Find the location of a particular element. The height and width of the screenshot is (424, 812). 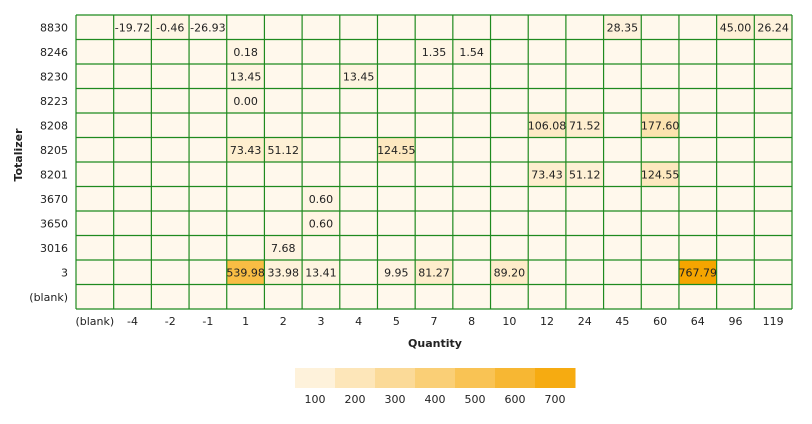

y-tick-label-3670: 3670 is located at coordinates (54, 199).